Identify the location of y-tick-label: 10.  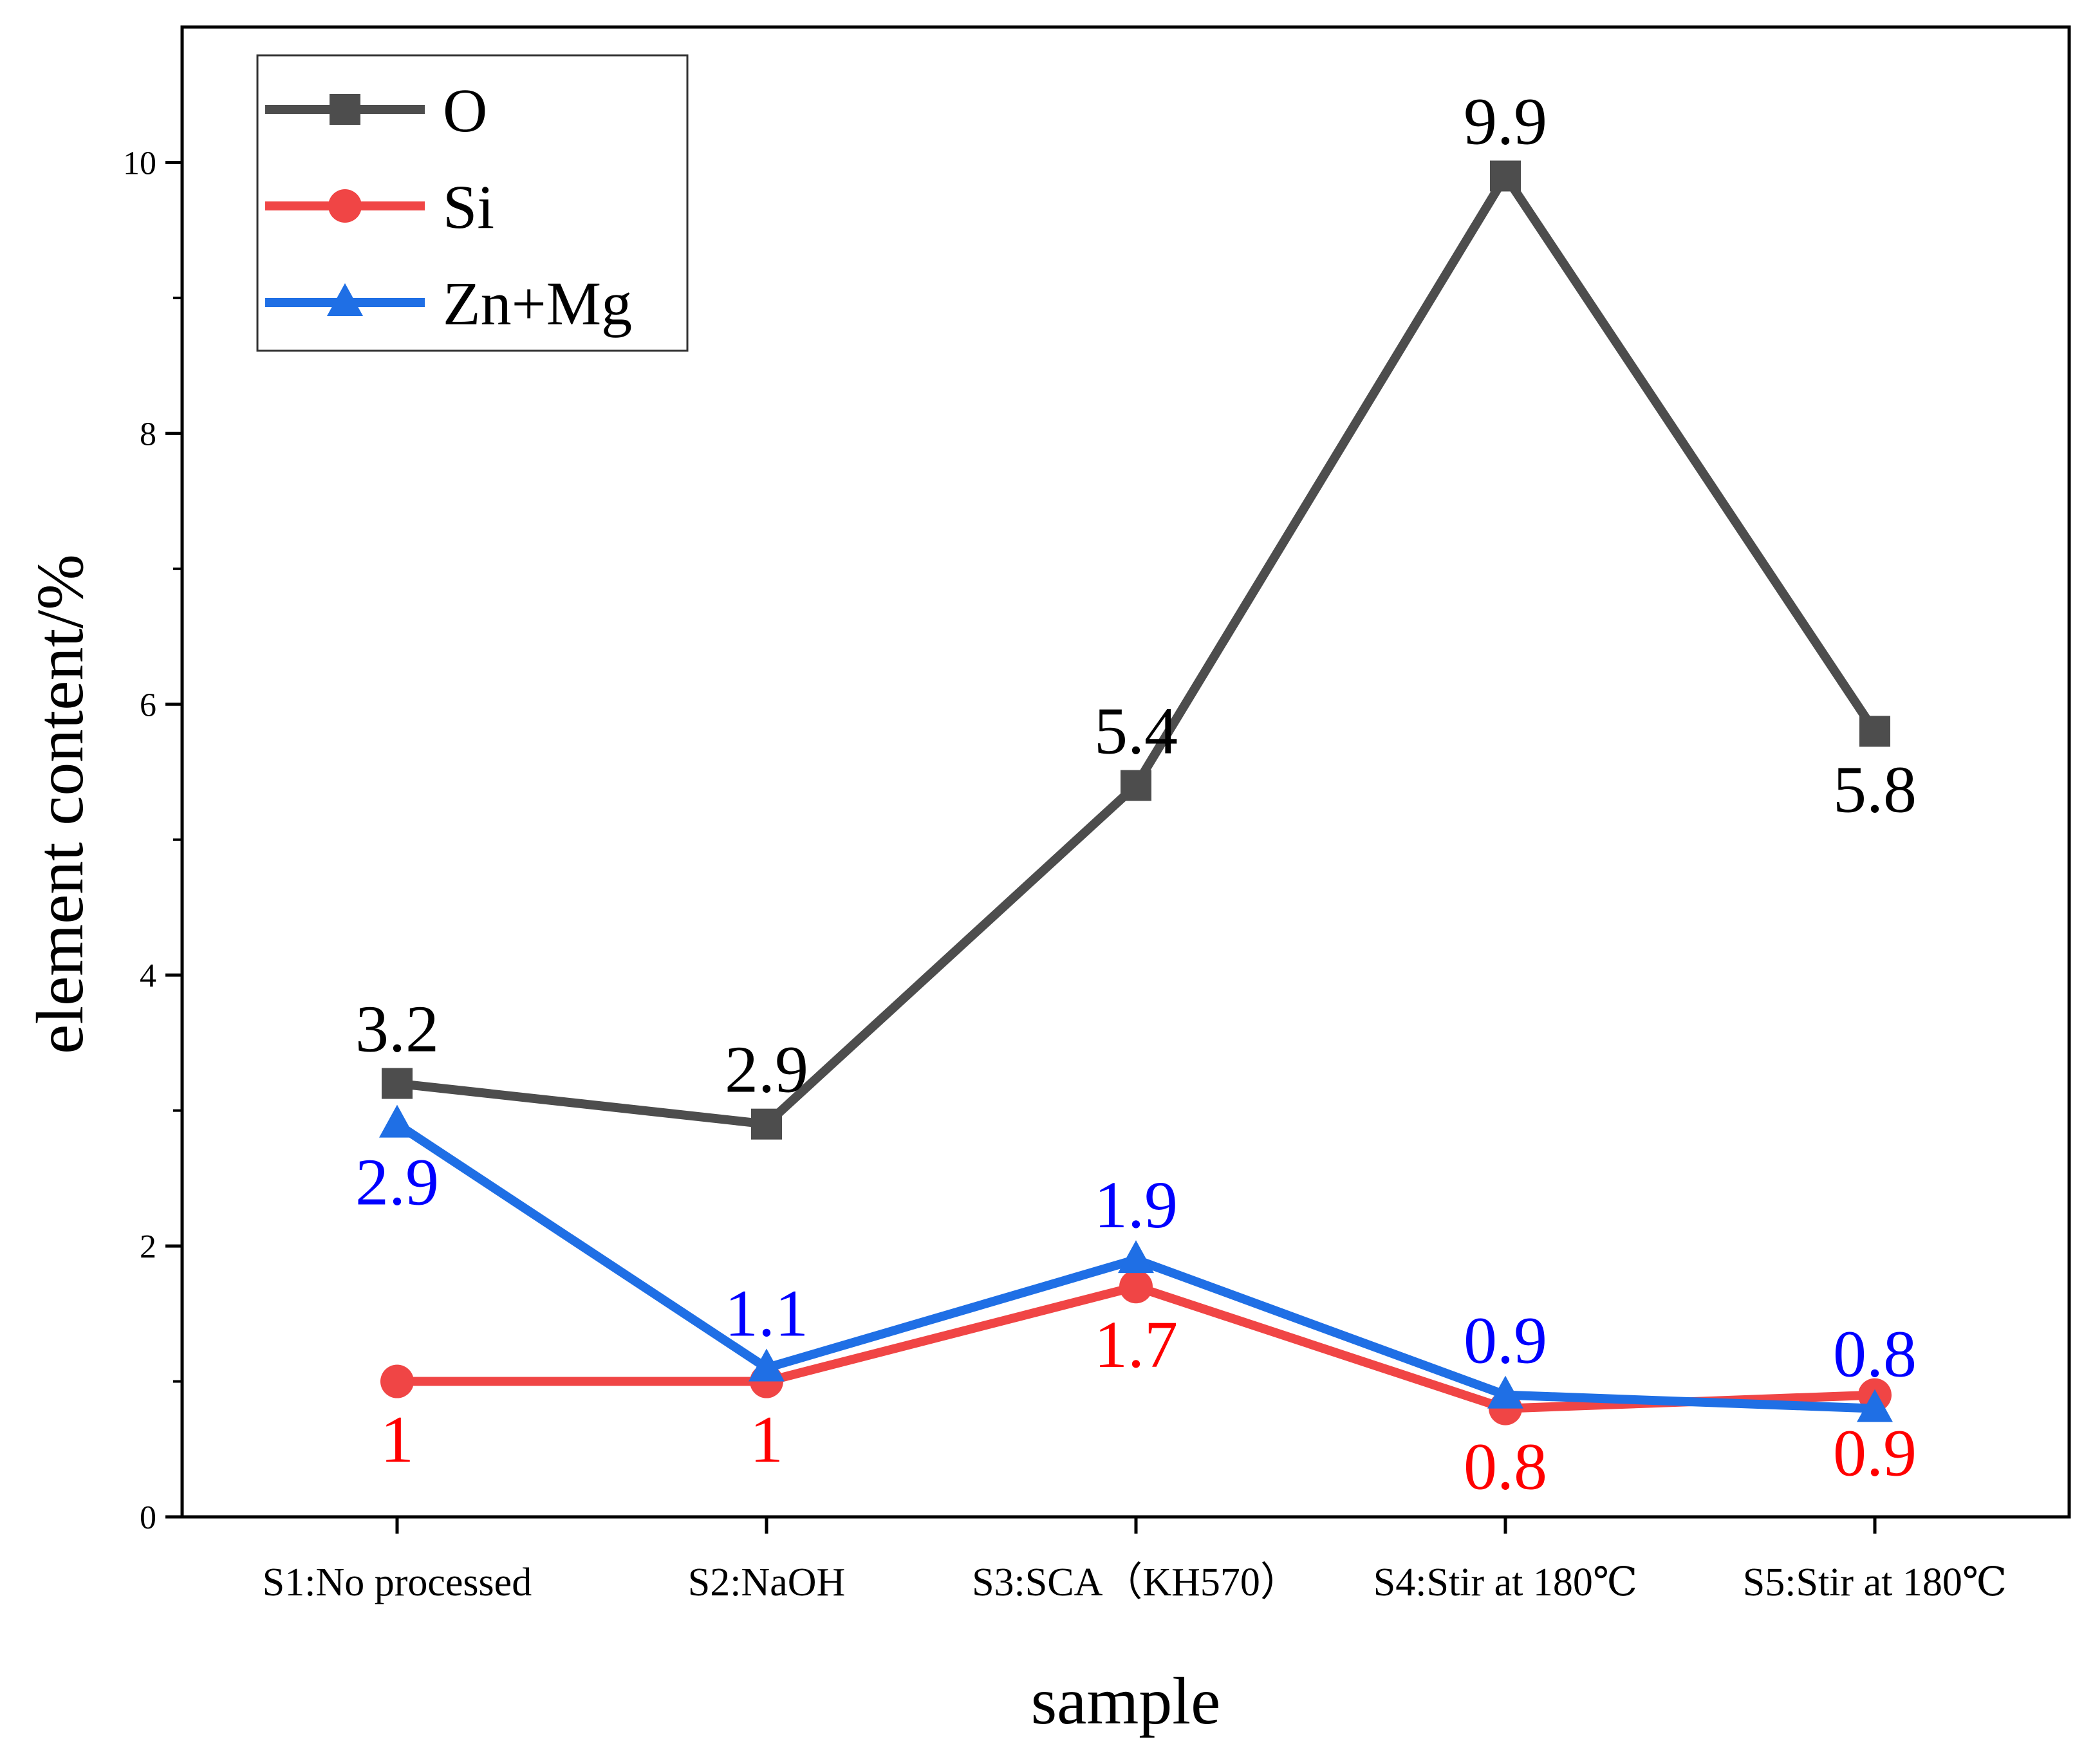
(139, 163).